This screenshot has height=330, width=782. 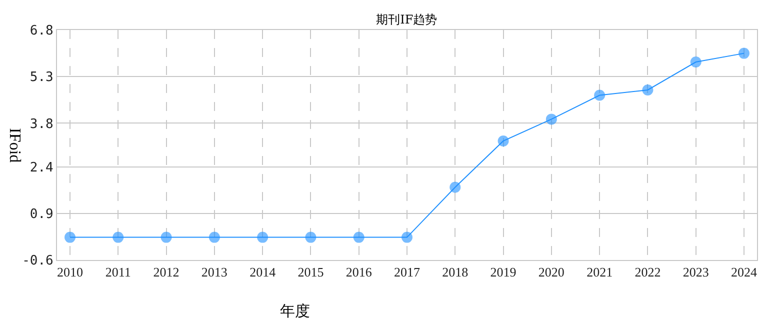 I want to click on x-tick-label: 2021, so click(x=599, y=272).